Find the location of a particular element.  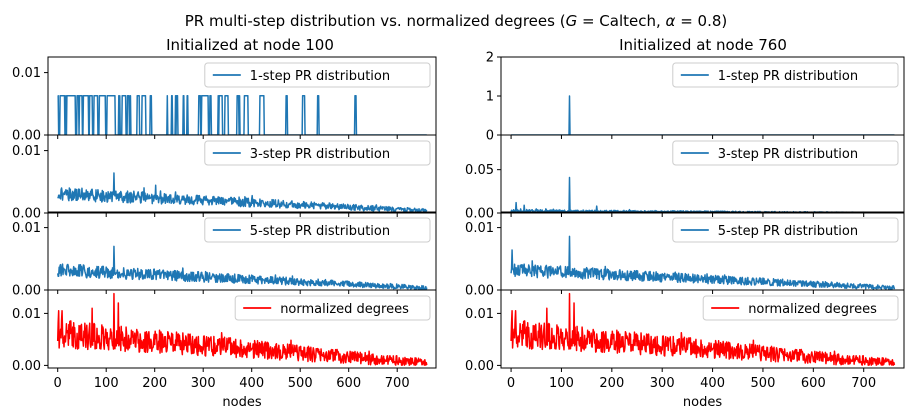

subplot: 0.00 0.01 3-step PR distribution is located at coordinates (224, 178).